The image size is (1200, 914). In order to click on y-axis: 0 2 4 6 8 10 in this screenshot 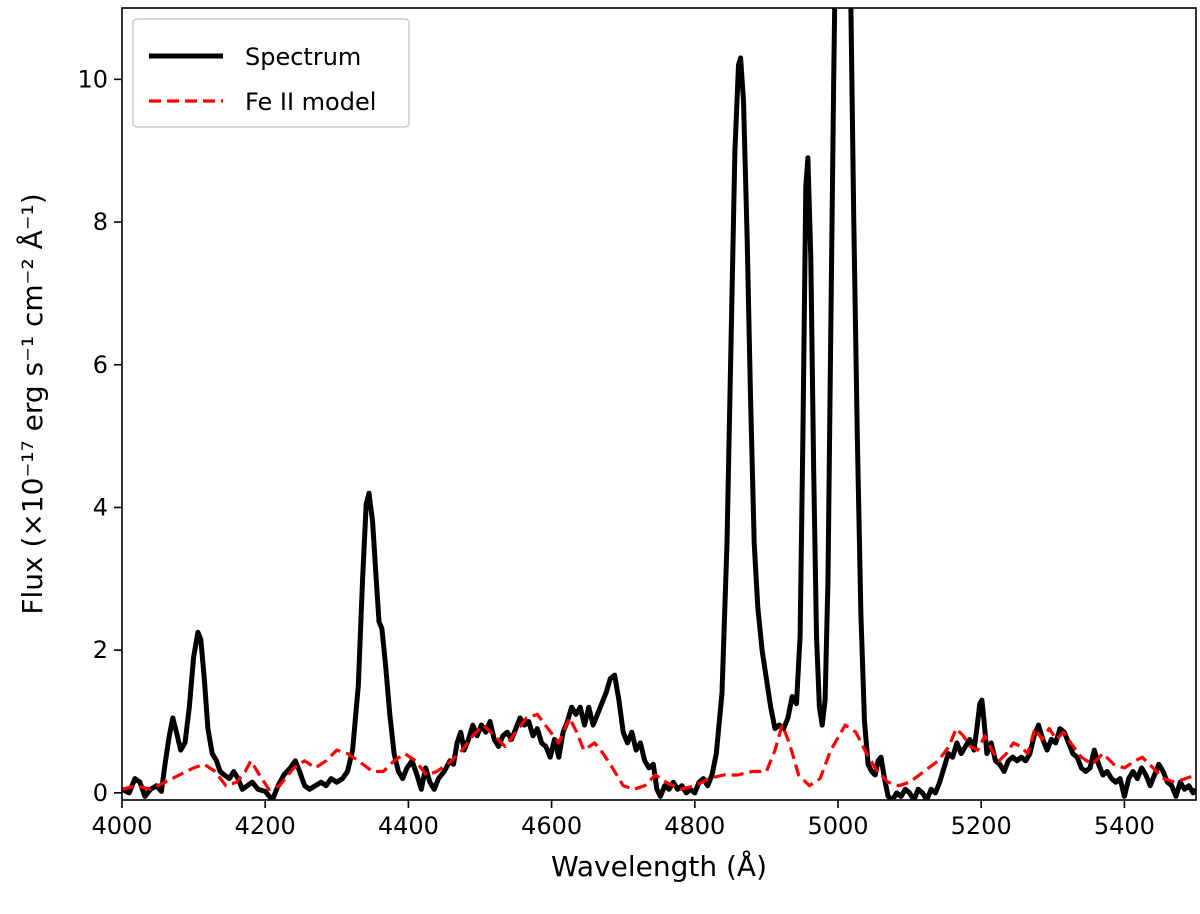, I will do `click(99, 436)`.